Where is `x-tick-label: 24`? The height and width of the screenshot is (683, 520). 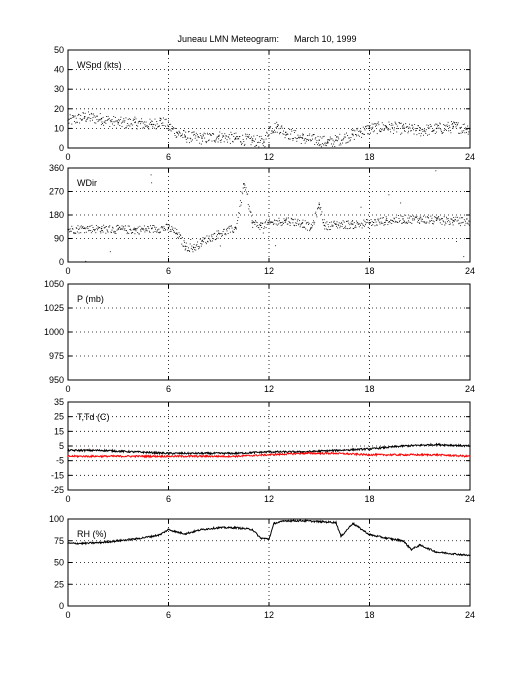
x-tick-label: 24 is located at coordinates (470, 615).